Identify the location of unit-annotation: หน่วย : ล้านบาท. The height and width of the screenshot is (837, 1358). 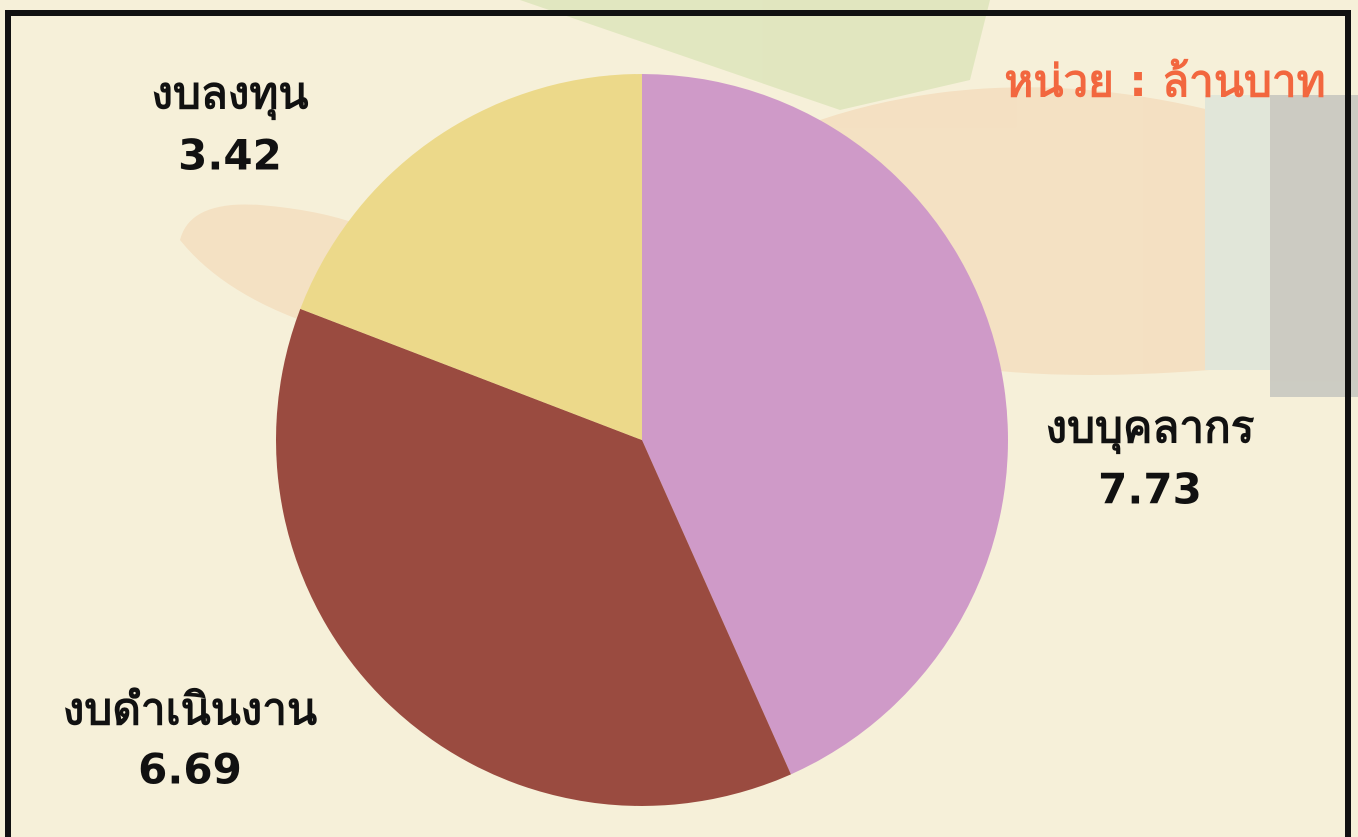
(1164, 81).